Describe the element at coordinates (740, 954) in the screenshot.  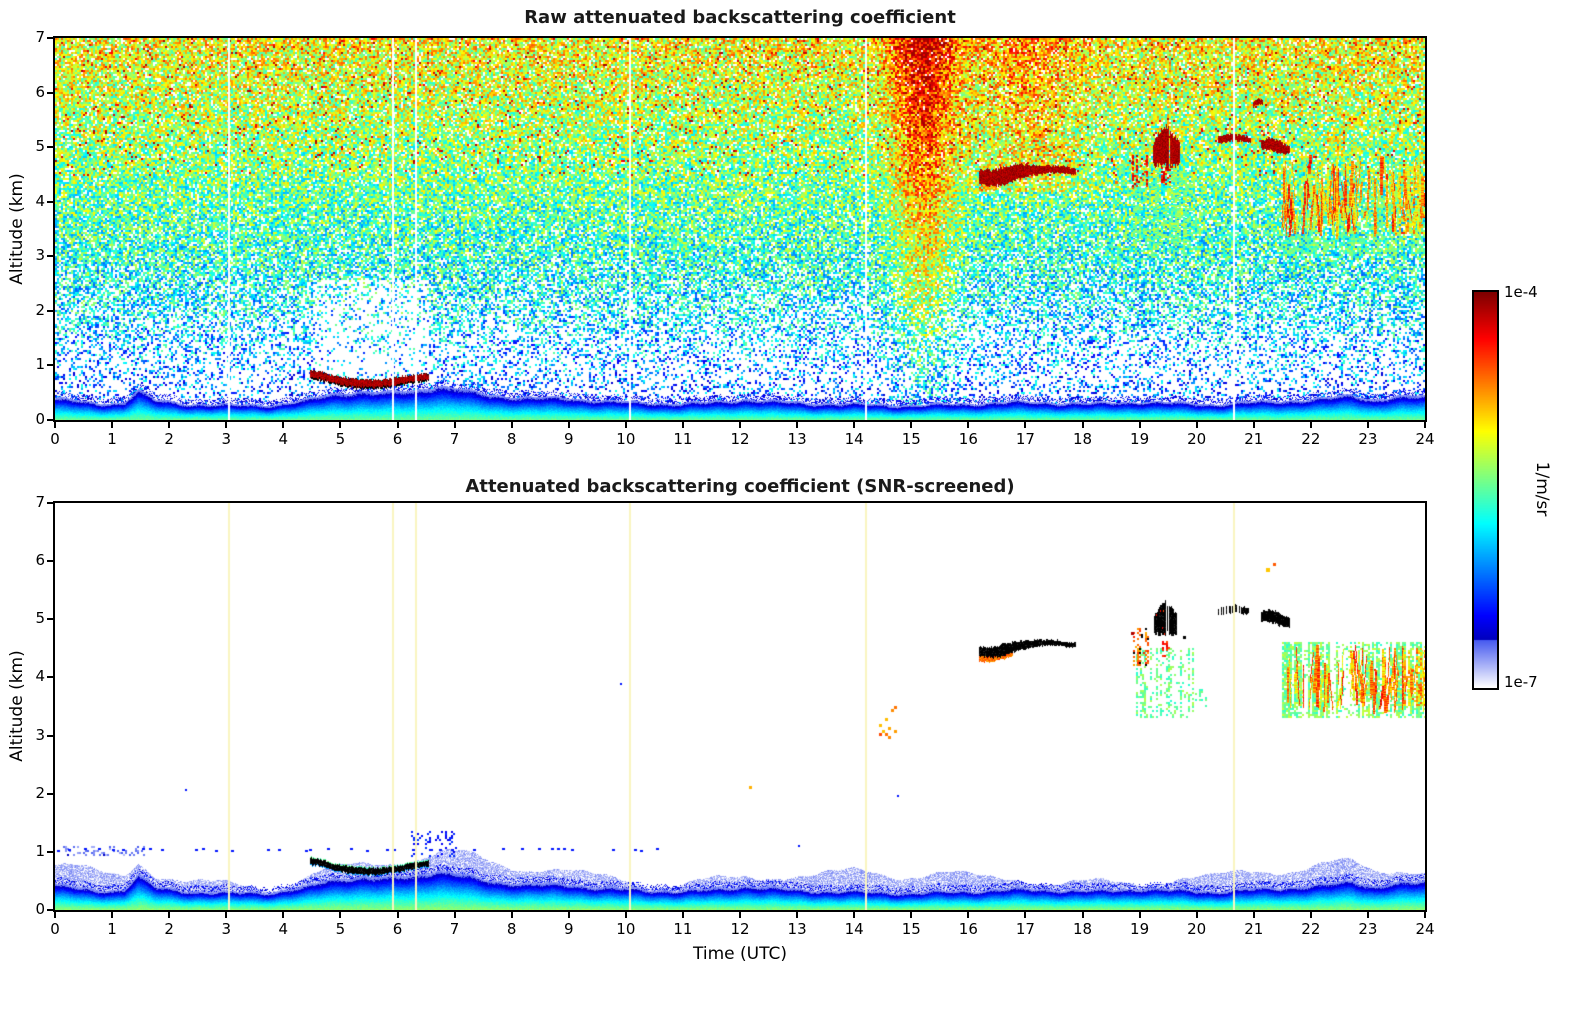
I see `x-axis-label: Time (UTC)` at that location.